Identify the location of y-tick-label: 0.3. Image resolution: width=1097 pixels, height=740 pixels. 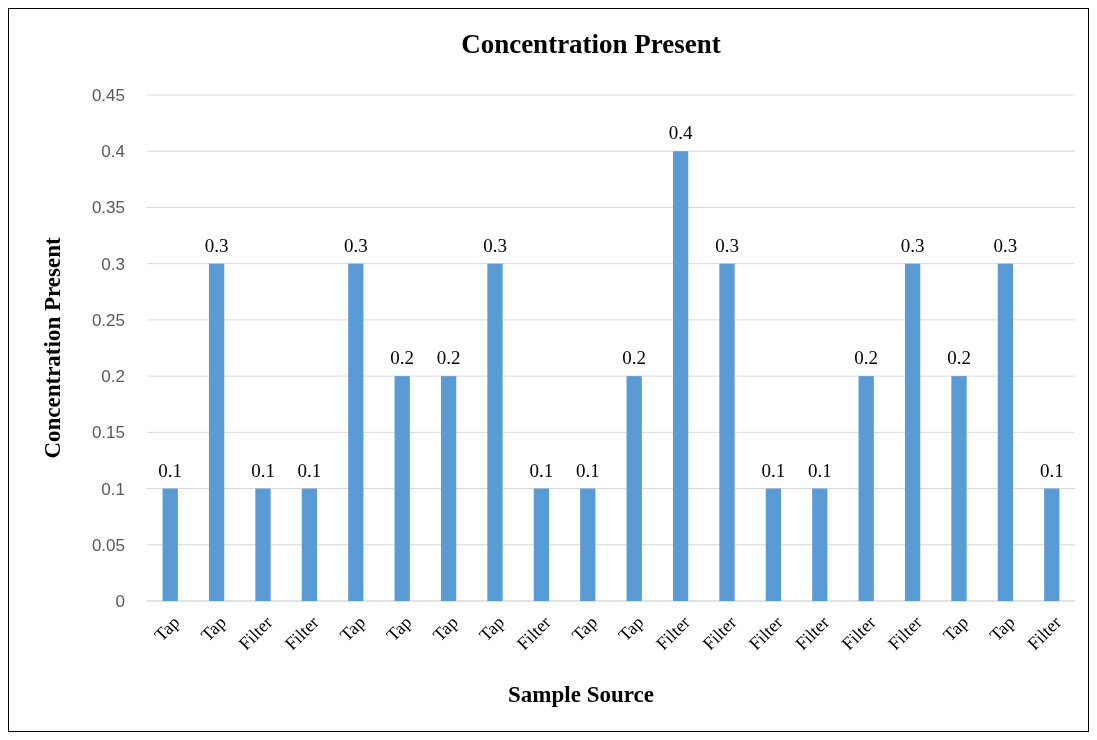
(113, 264).